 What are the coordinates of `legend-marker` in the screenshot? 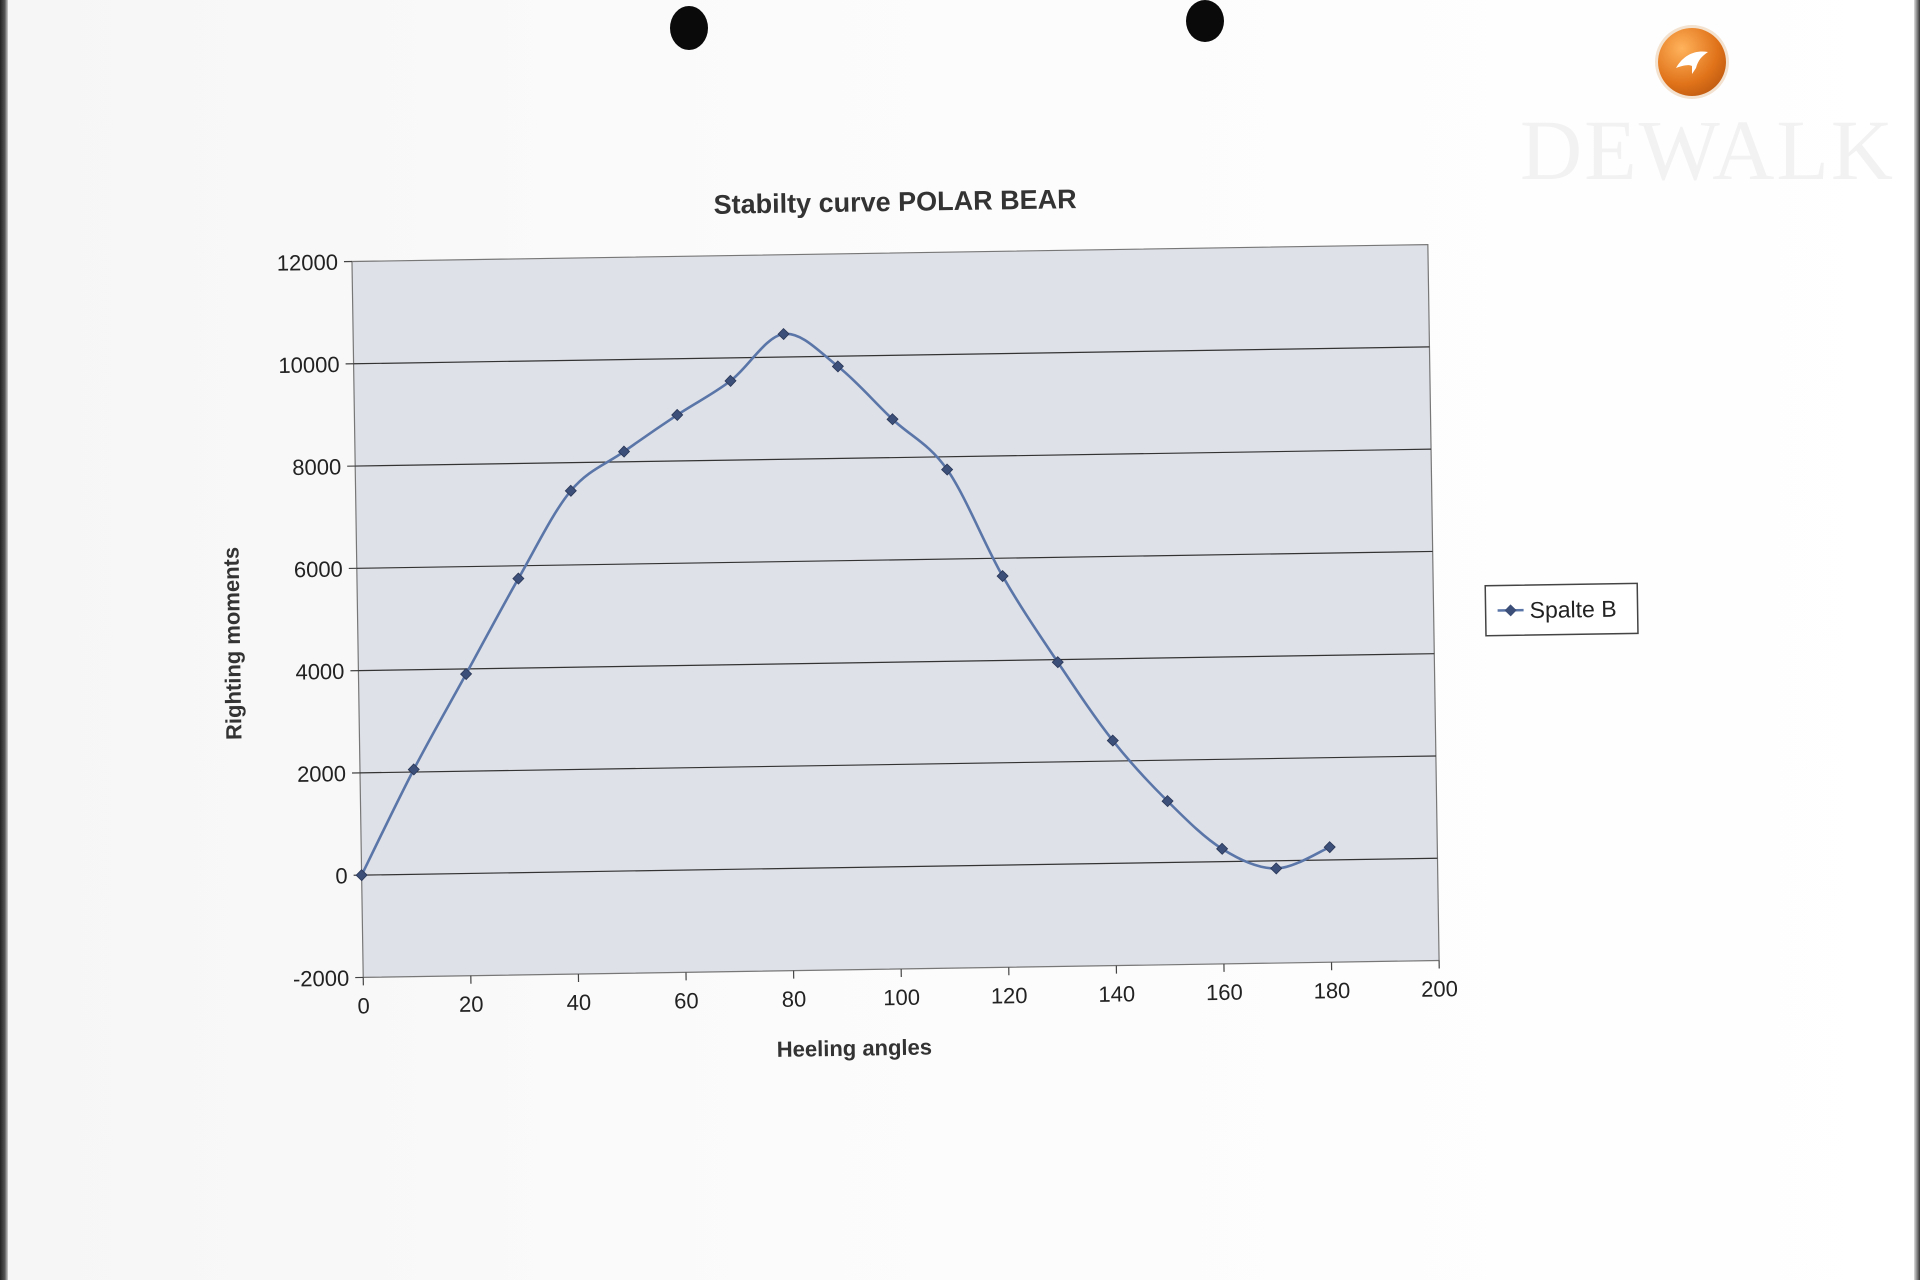 It's located at (1510, 610).